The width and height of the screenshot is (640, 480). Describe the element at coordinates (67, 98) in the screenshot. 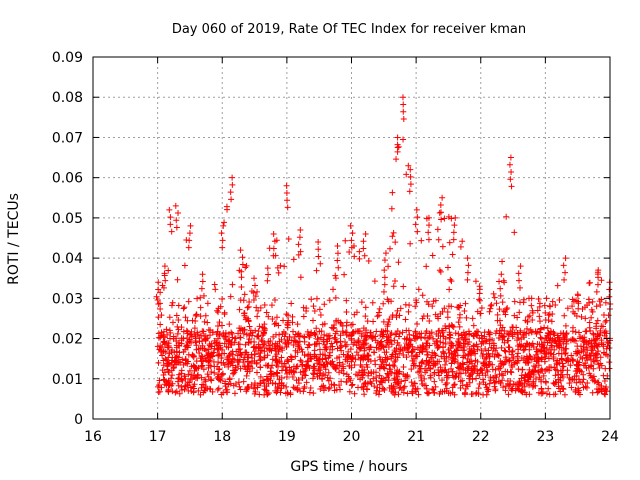

I see `y-tick-label: 0.08` at that location.